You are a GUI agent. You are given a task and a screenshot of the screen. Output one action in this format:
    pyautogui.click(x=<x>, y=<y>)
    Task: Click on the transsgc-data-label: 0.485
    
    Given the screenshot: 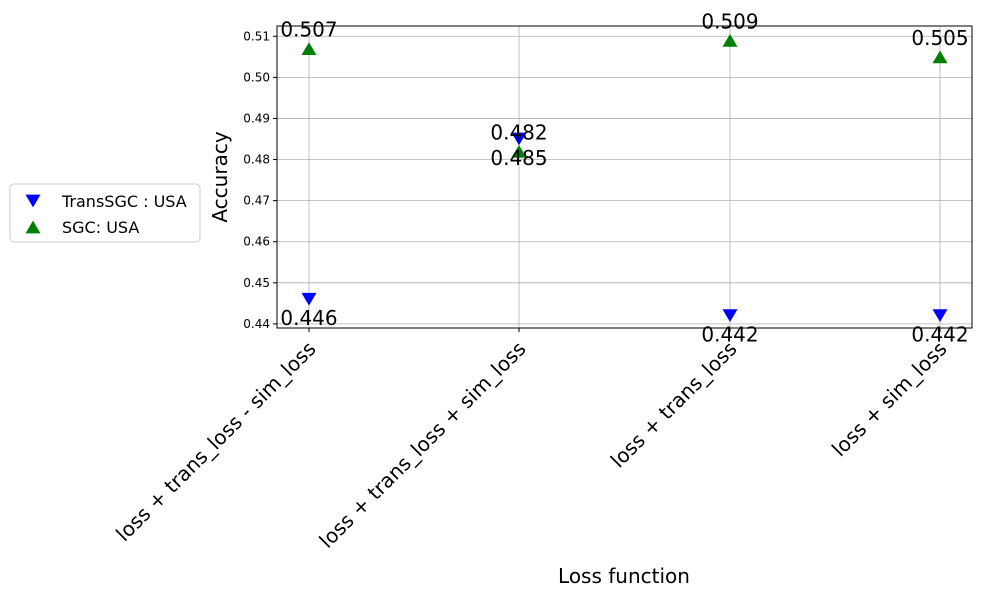 What is the action you would take?
    pyautogui.click(x=518, y=158)
    